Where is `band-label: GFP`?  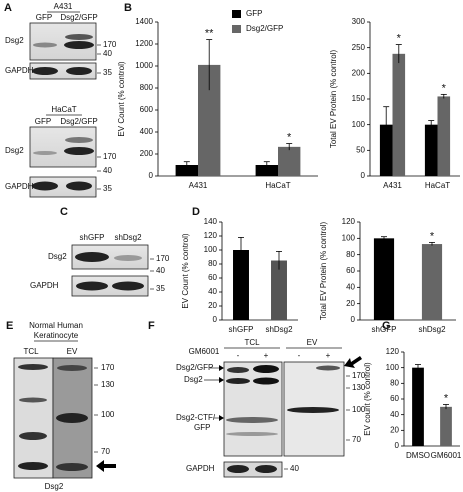 band-label: GFP is located at coordinates (202, 427).